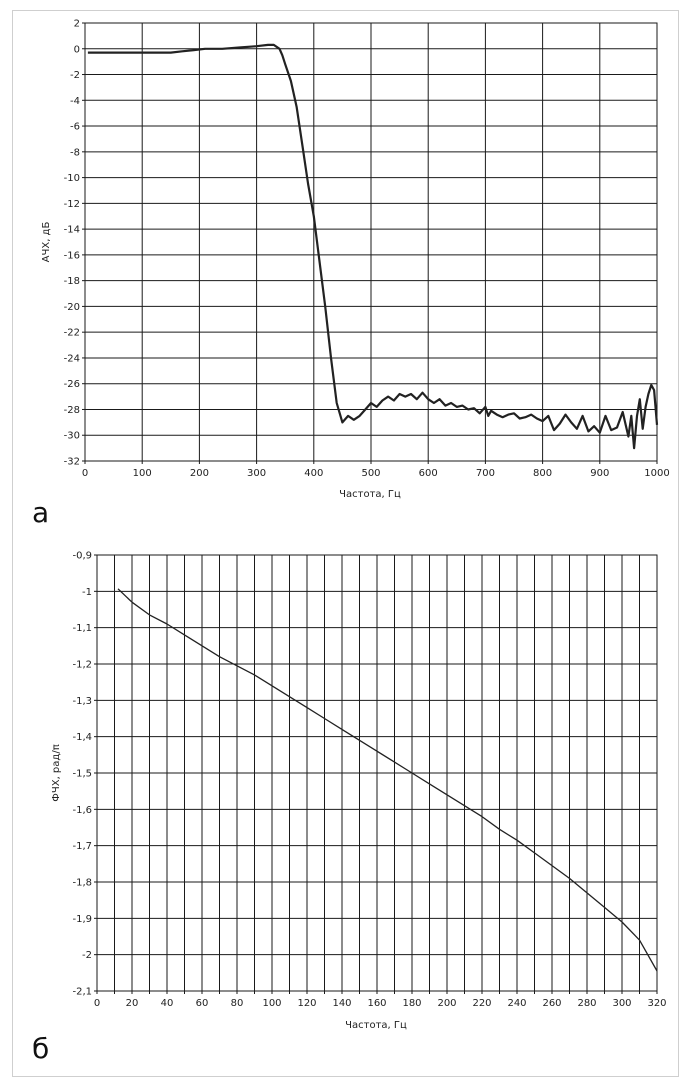 Image resolution: width=691 pixels, height=1085 pixels. I want to click on panel-b-y-axis-title: ФЧХ, рад/π, so click(56, 772).